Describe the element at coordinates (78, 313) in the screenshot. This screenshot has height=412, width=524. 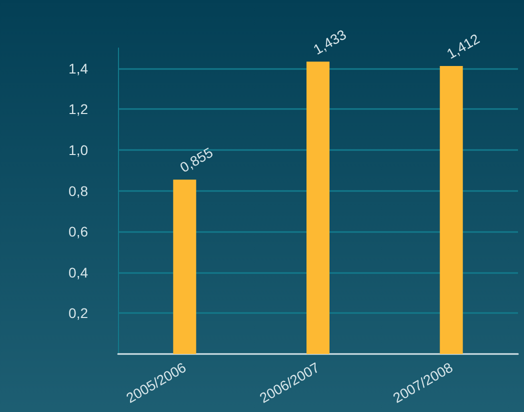
I see `y-tick-label: 0,2` at that location.